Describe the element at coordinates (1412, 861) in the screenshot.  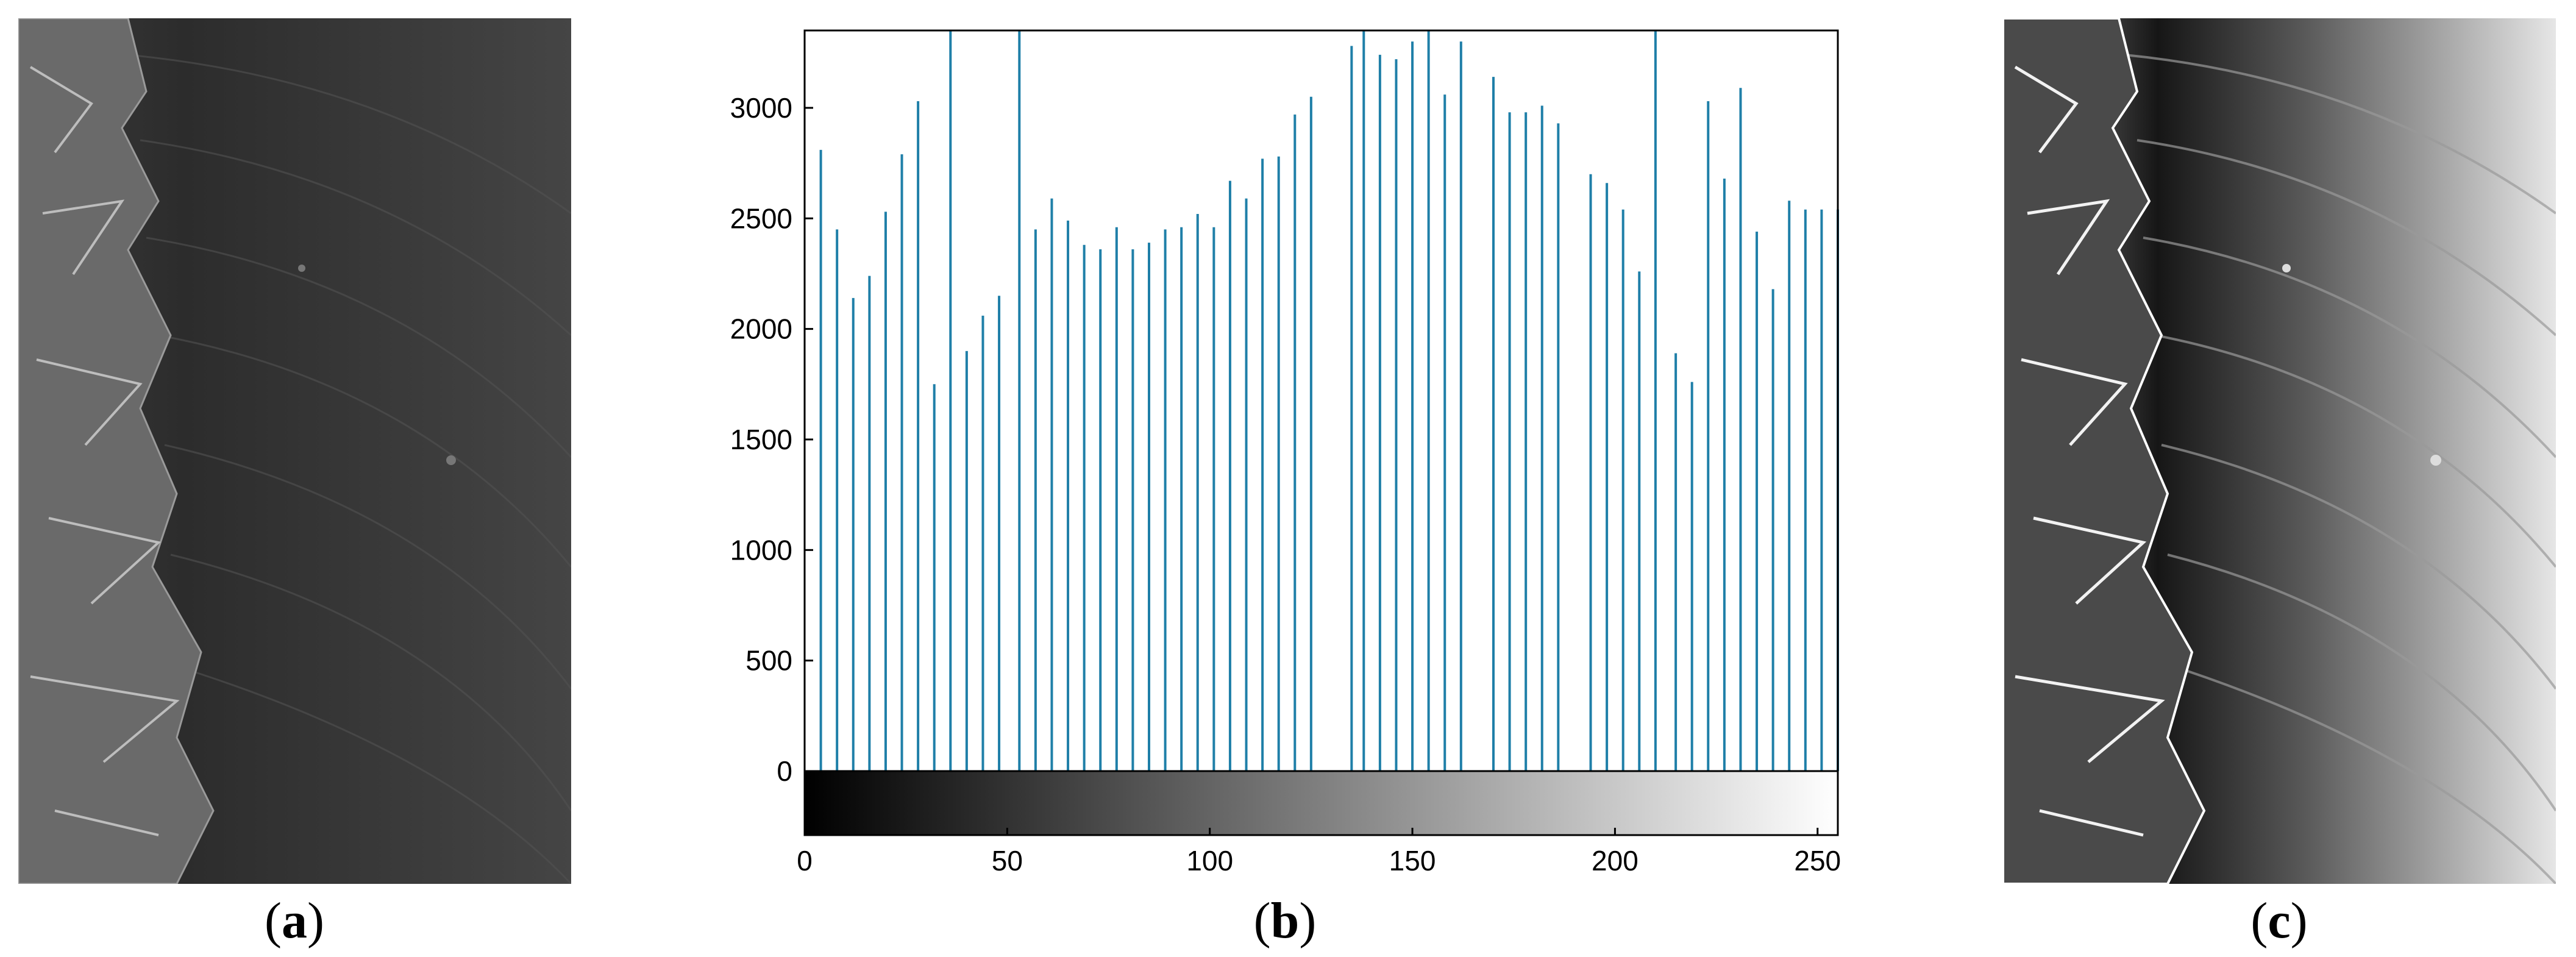
I see `x-tick-label: 150` at that location.